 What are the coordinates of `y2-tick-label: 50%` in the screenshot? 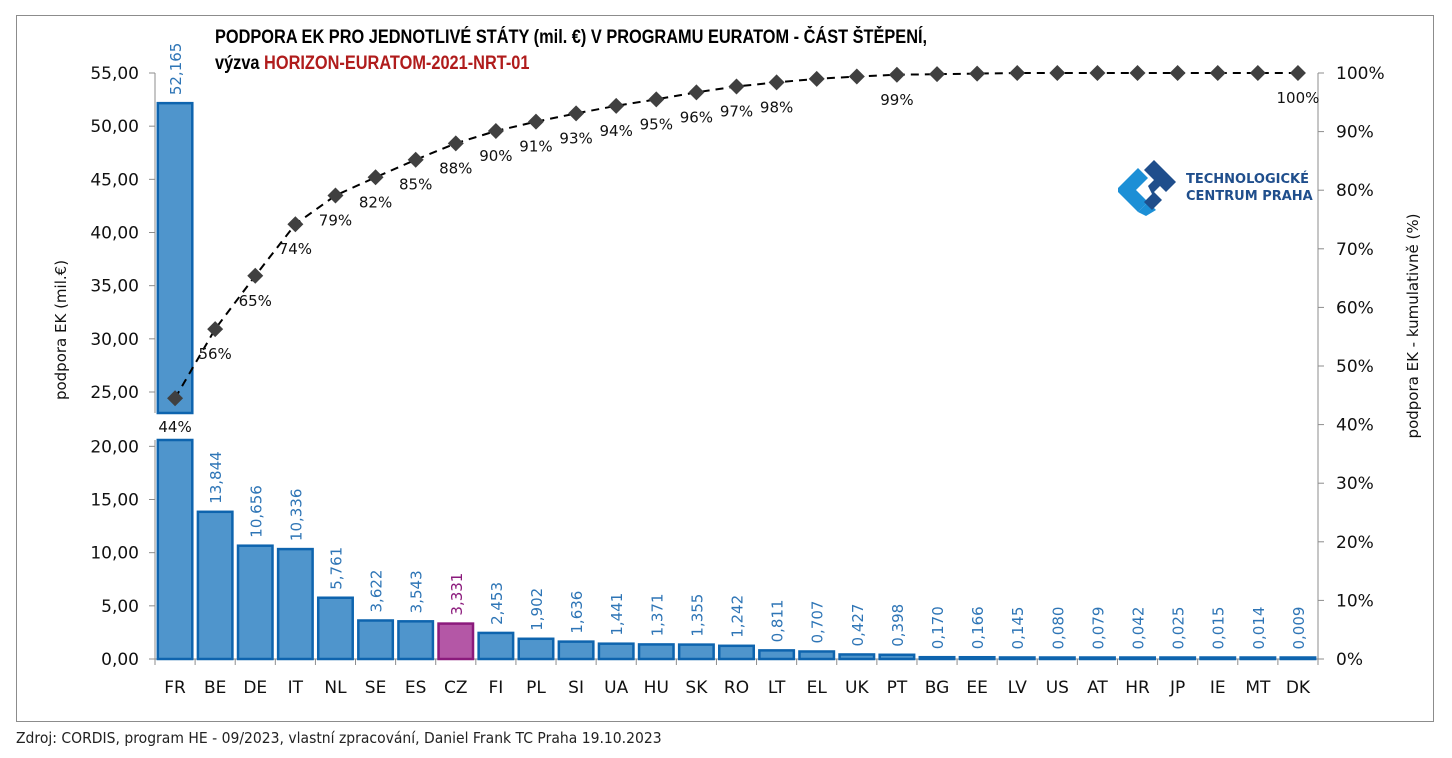 It's located at (1355, 367).